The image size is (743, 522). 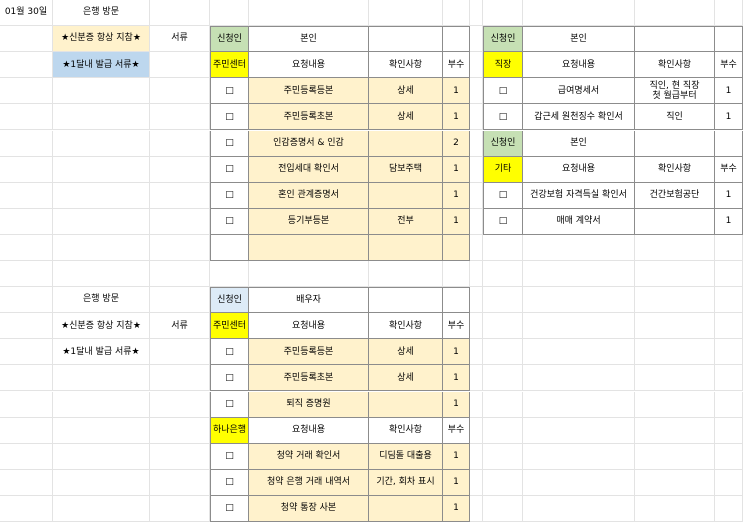 I want to click on cell: 청약 통장 사본, so click(x=309, y=508).